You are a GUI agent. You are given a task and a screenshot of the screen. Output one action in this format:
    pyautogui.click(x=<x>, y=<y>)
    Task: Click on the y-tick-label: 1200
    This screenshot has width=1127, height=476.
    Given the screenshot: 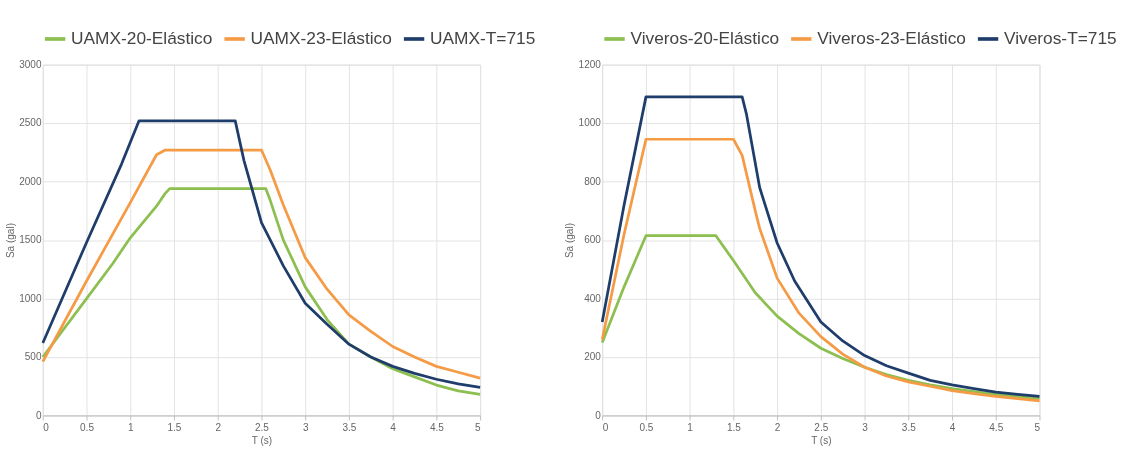 What is the action you would take?
    pyautogui.click(x=590, y=64)
    